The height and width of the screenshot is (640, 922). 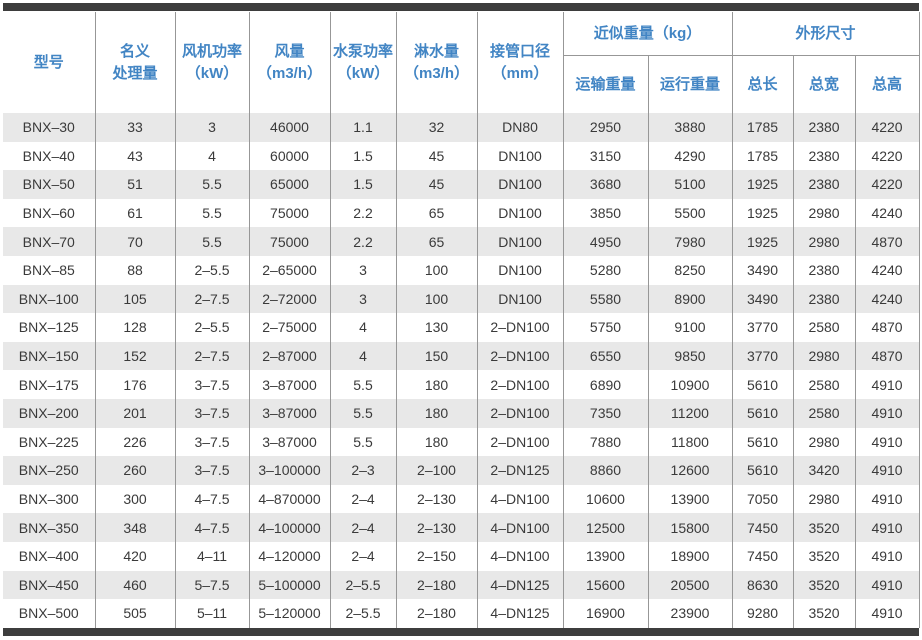 I want to click on table-cell: 88, so click(x=135, y=270).